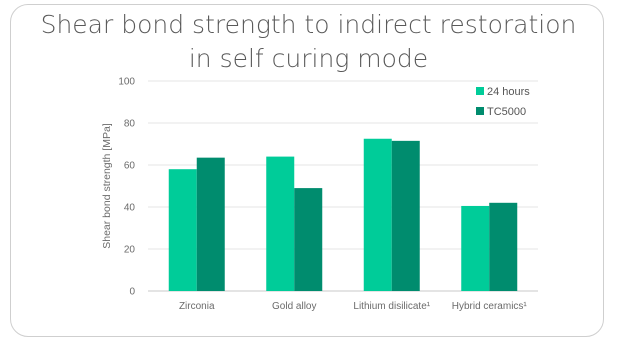 The height and width of the screenshot is (345, 617). What do you see at coordinates (132, 292) in the screenshot?
I see `y-tick-label: 0` at bounding box center [132, 292].